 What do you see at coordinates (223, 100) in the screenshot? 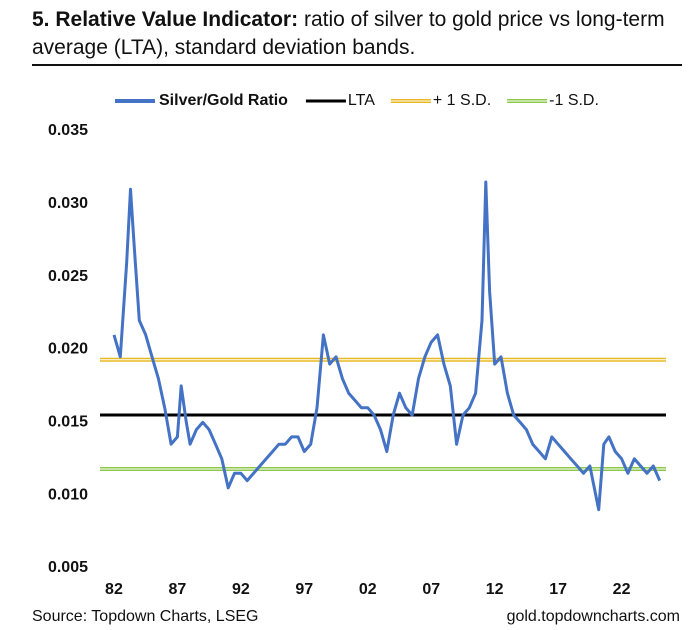
I see `legend-label: Silver/Gold Ratio` at bounding box center [223, 100].